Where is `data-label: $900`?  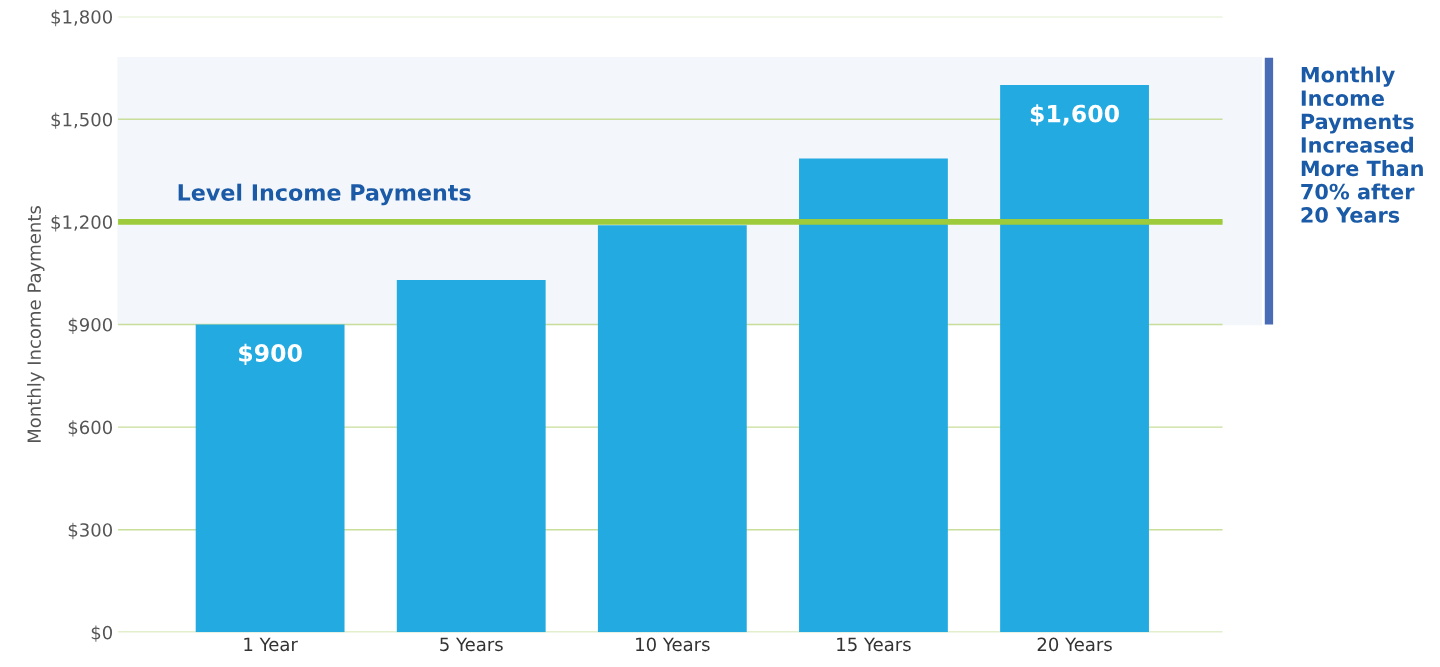 data-label: $900 is located at coordinates (270, 354).